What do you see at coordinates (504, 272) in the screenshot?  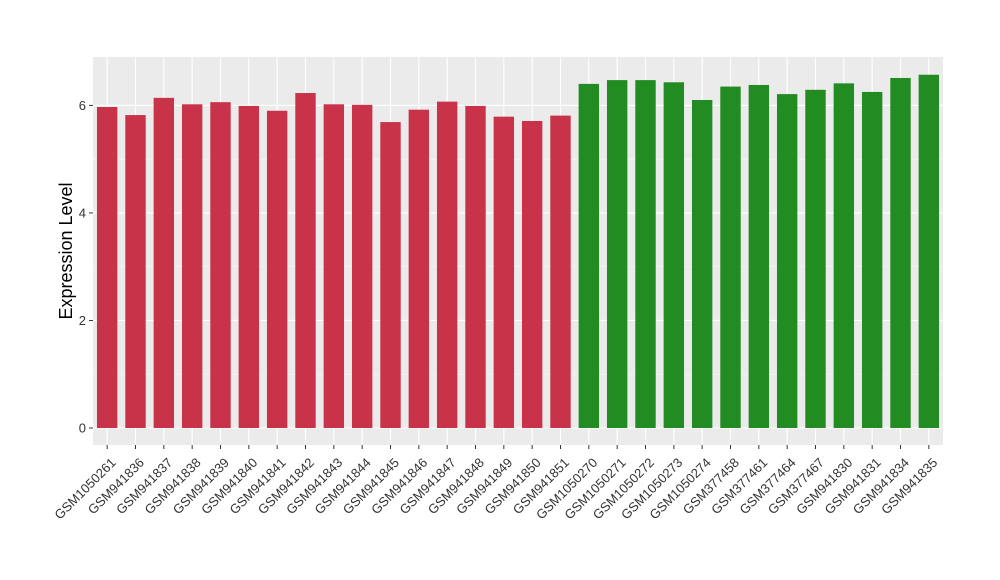 I see `bar-GSM941849` at bounding box center [504, 272].